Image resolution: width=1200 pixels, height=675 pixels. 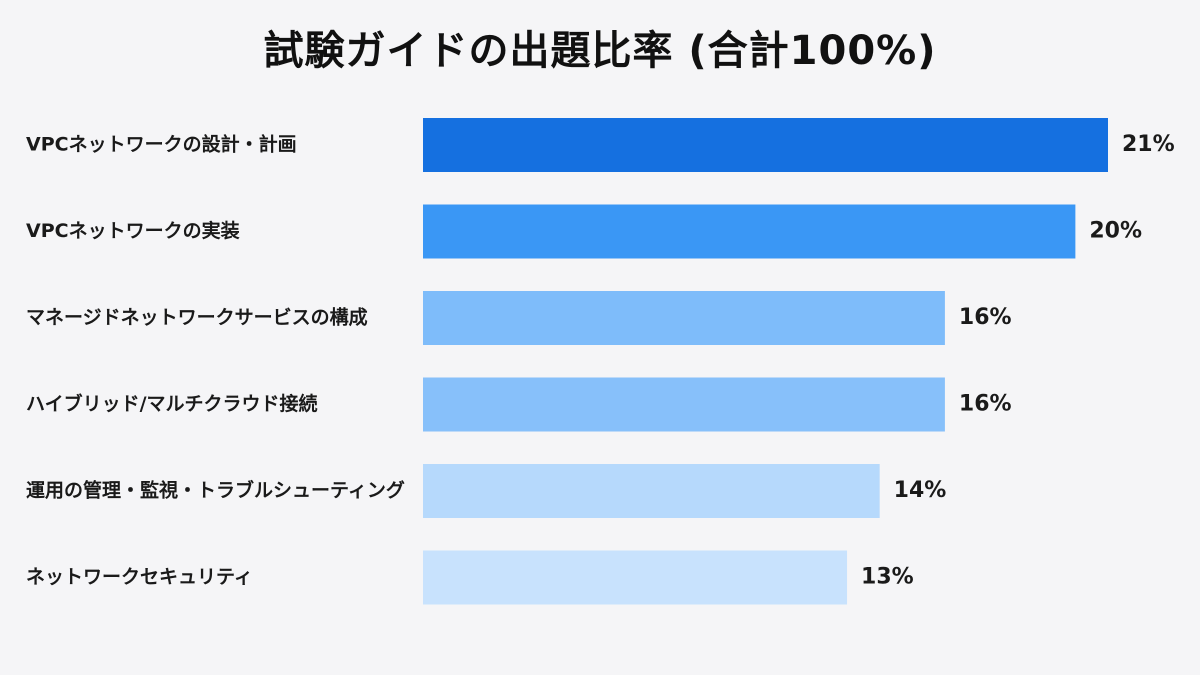 I want to click on chart-title: 試験ガイドの出題比率 (合計100%), so click(x=600, y=51).